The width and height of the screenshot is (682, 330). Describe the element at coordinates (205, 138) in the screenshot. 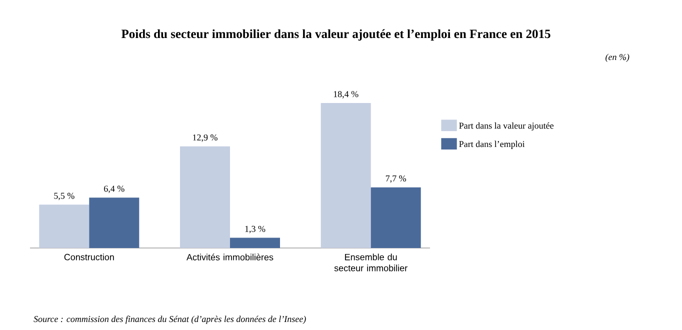

I see `data-label: 12,9 %` at that location.